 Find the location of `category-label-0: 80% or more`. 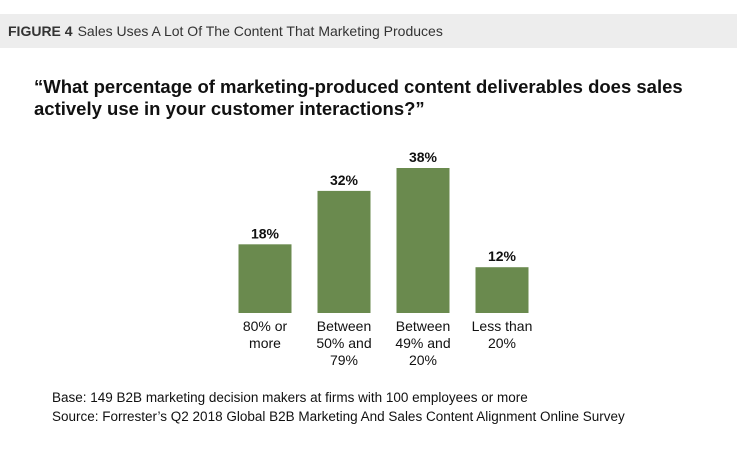

category-label-0: 80% or more is located at coordinates (265, 334).